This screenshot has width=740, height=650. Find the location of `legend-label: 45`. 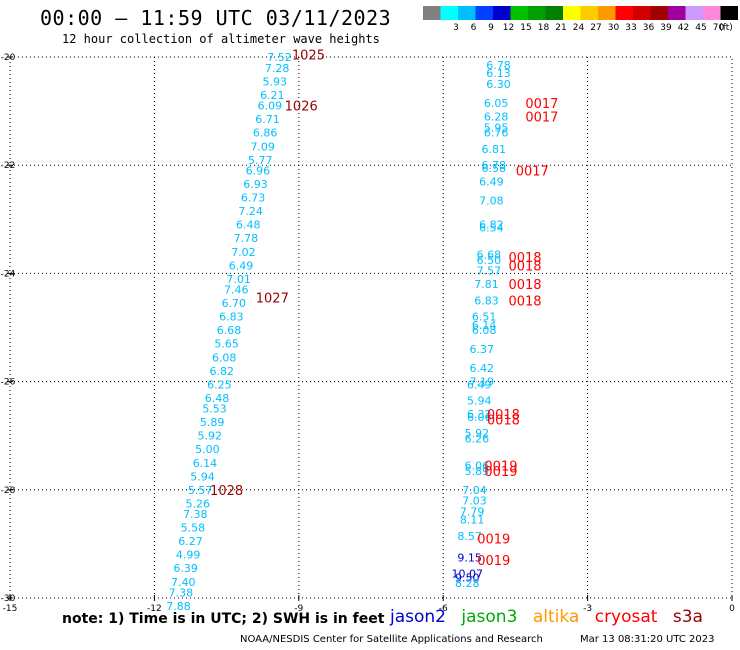

legend-label: 45 is located at coordinates (700, 28).